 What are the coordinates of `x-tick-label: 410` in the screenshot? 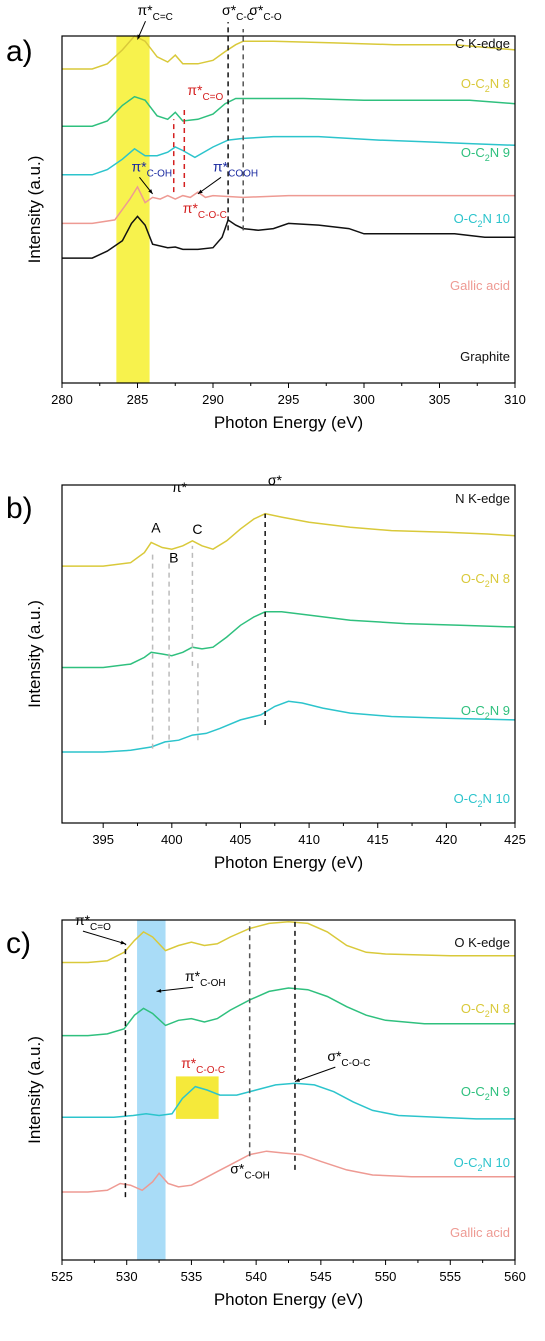 It's located at (309, 839).